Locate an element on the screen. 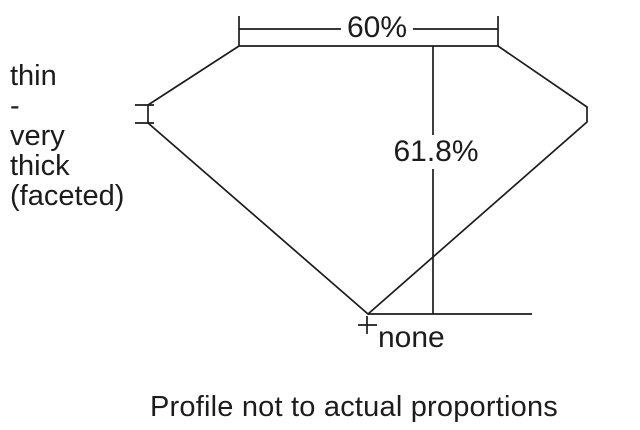 The width and height of the screenshot is (640, 430). girdle-tick-marks is located at coordinates (144, 114).